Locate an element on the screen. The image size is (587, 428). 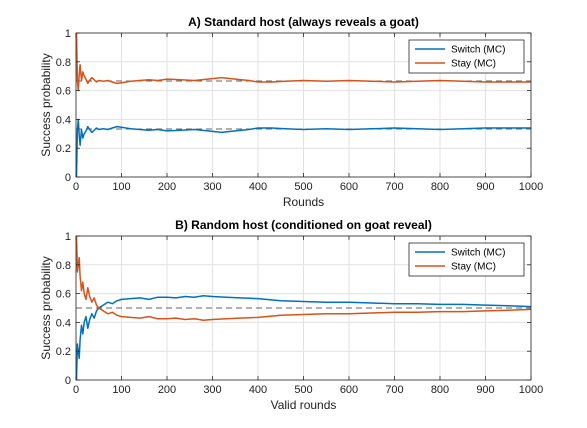
chart-title: A) Standard host (always reveals a goat) is located at coordinates (303, 22).